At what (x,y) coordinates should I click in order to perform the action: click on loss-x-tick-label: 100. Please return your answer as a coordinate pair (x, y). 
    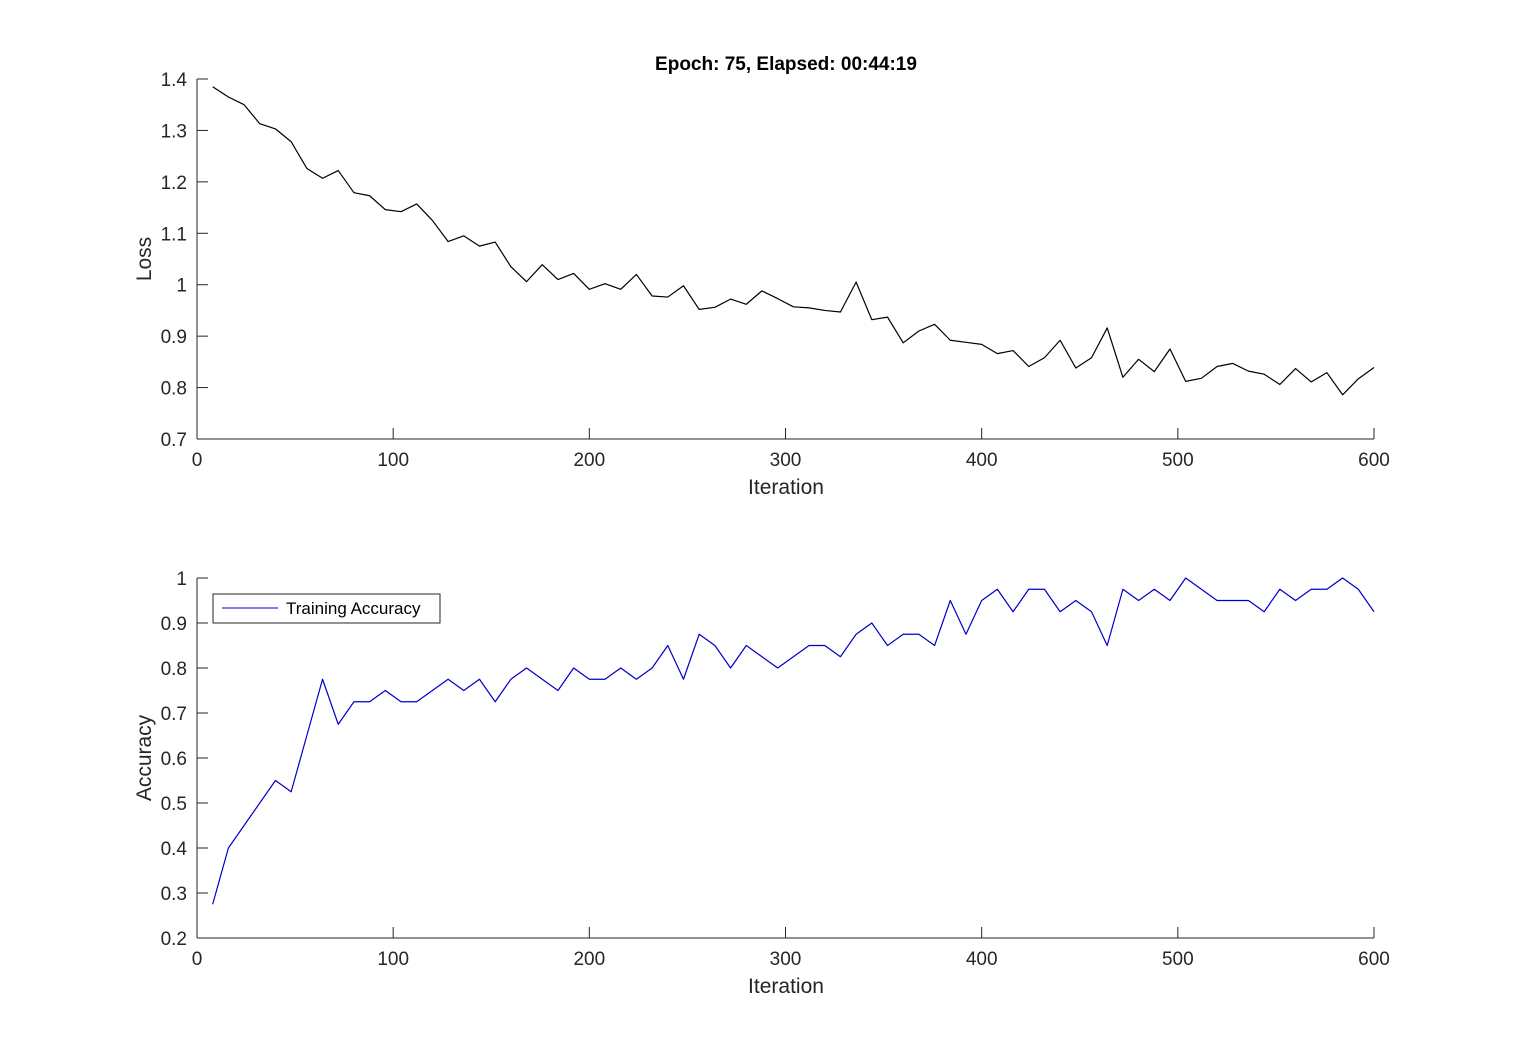
    Looking at the image, I should click on (393, 460).